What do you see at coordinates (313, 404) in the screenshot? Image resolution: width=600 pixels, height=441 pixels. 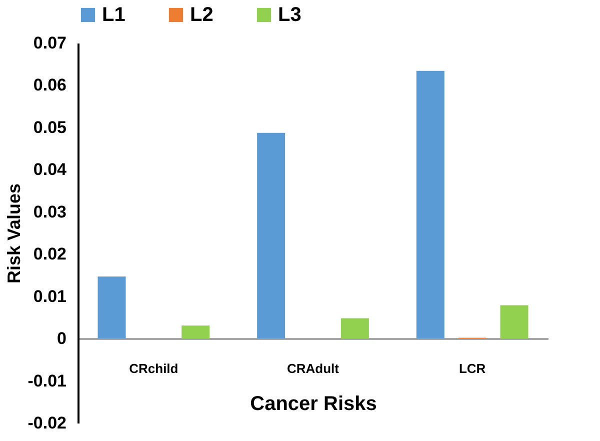 I see `x-axis-title: Cancer Risks` at bounding box center [313, 404].